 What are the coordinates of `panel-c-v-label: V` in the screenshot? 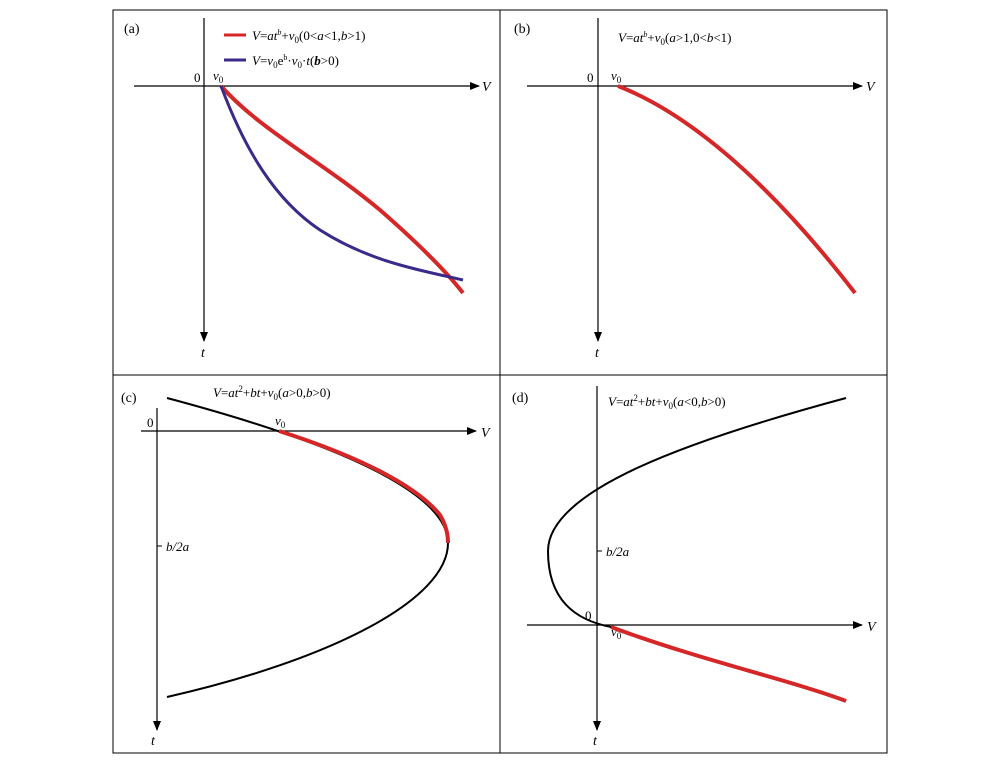 It's located at (486, 433).